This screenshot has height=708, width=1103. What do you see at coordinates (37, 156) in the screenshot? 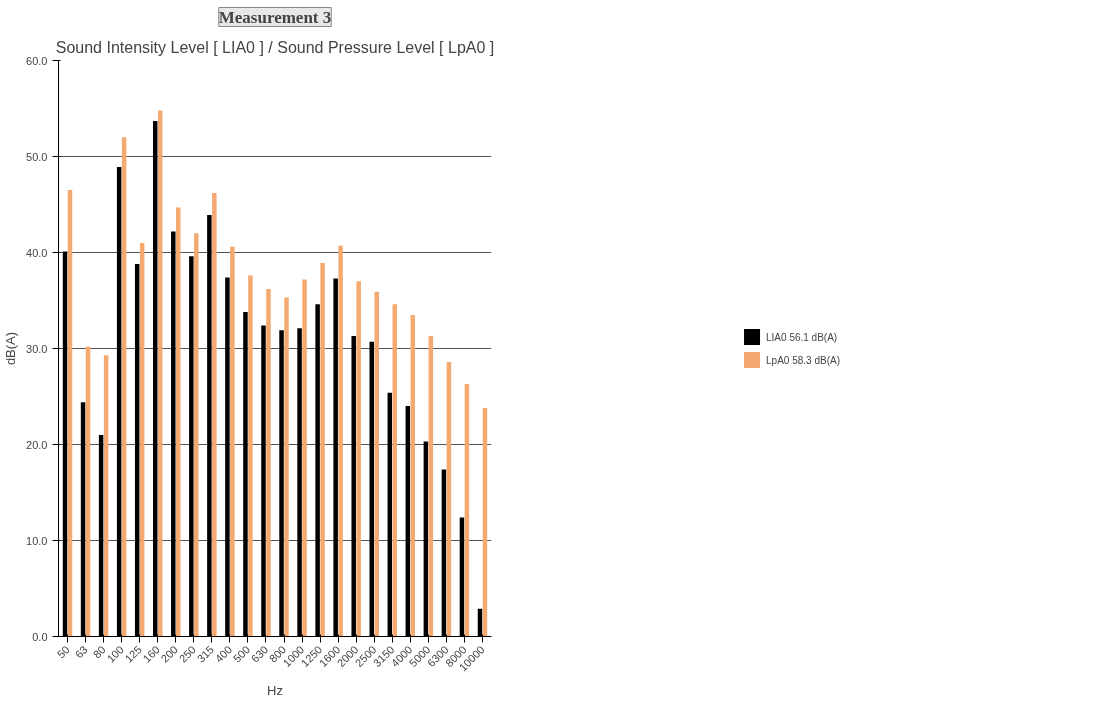
I see `y-tick-label: 50.0` at bounding box center [37, 156].